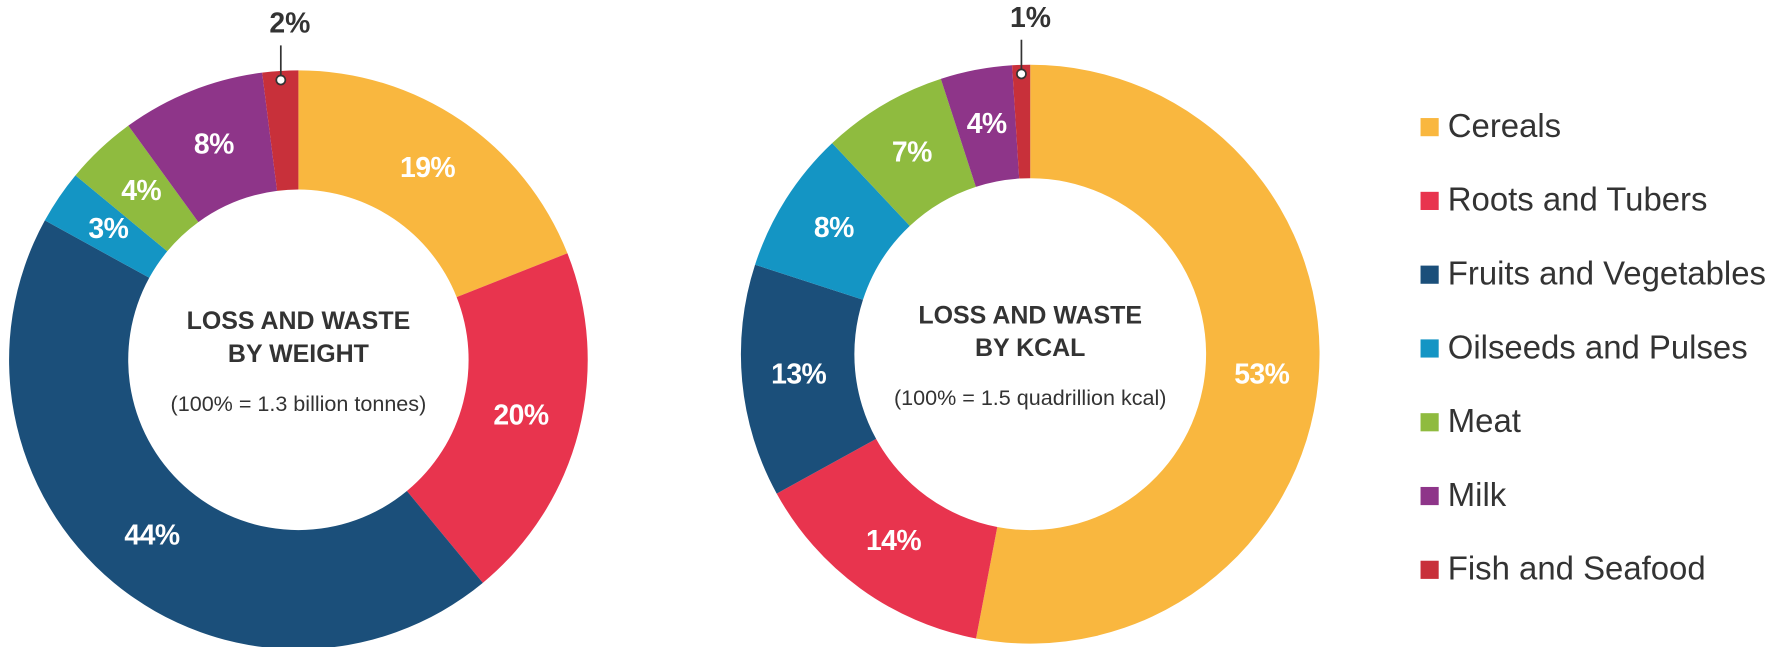  Describe the element at coordinates (520, 415) in the screenshot. I see `value-label: 20%` at that location.